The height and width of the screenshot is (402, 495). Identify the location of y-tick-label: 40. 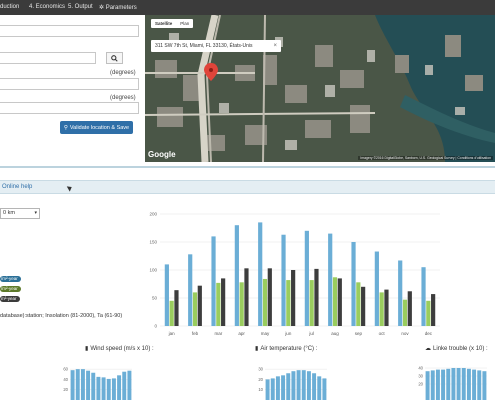
(65, 379).